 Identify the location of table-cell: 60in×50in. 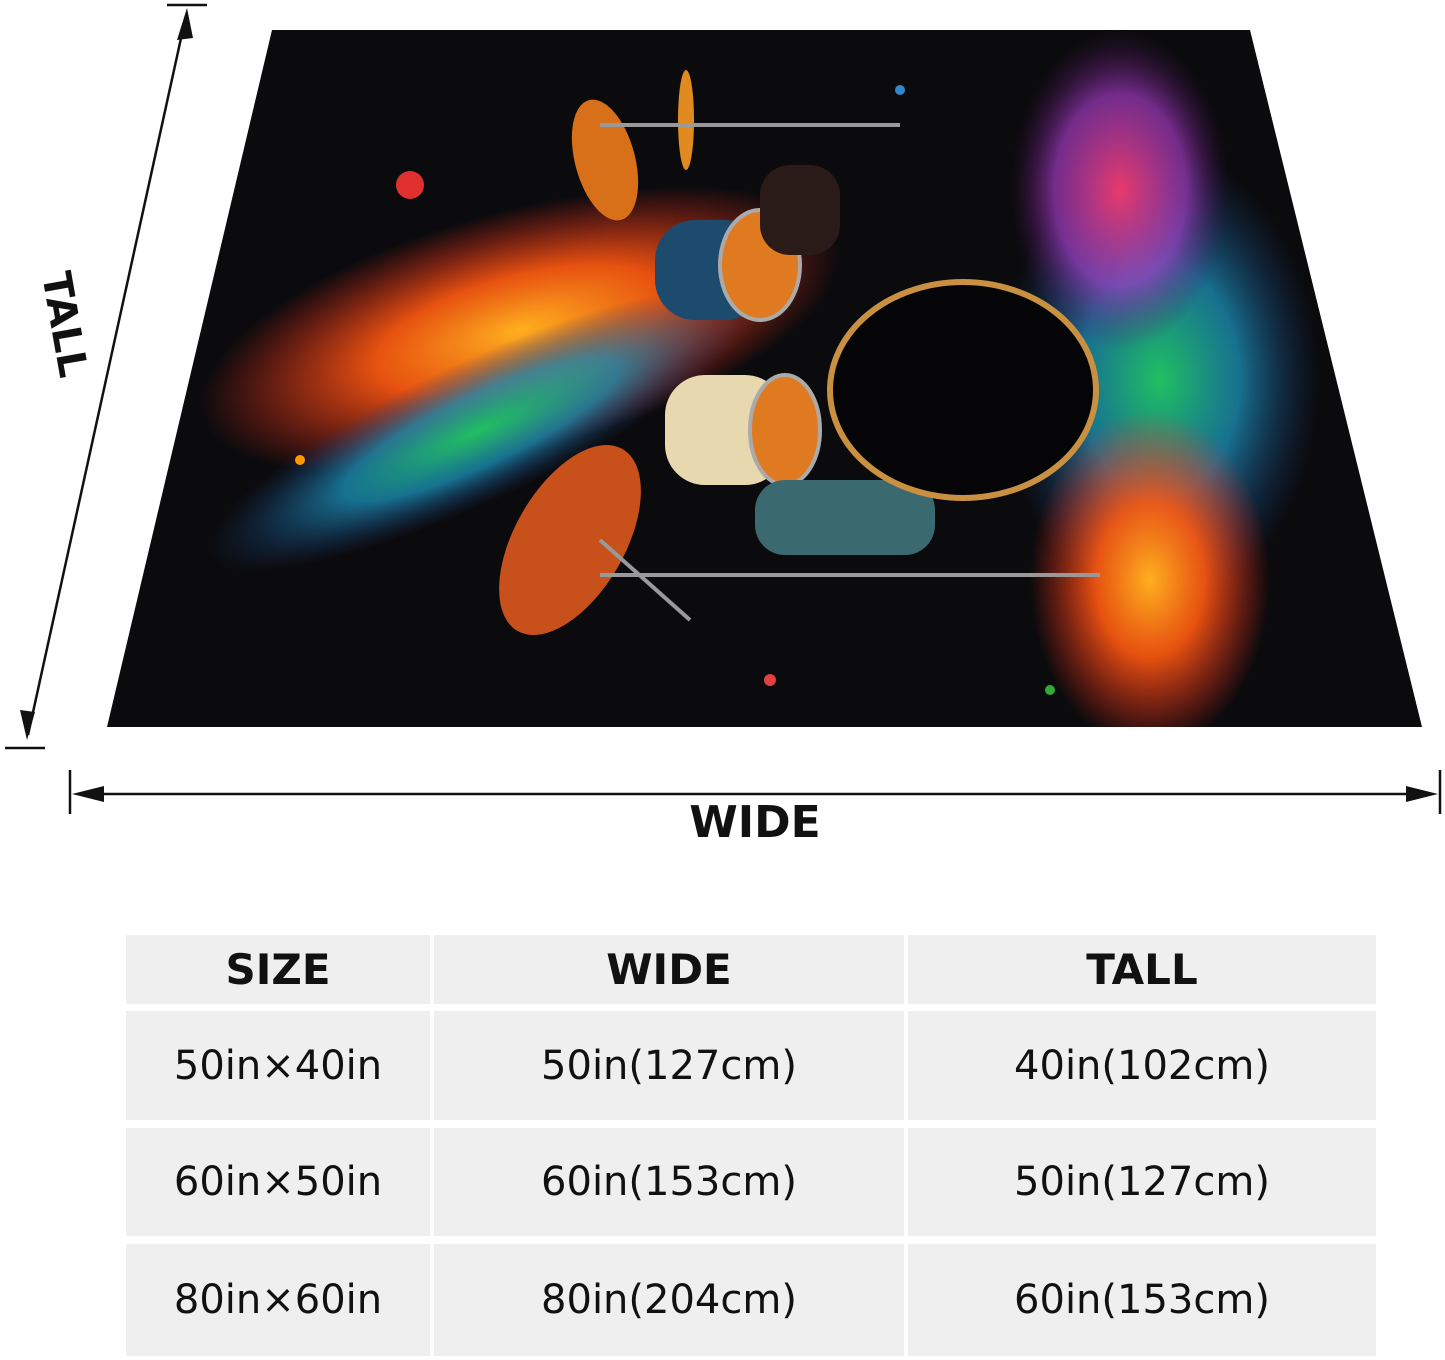
(278, 1182).